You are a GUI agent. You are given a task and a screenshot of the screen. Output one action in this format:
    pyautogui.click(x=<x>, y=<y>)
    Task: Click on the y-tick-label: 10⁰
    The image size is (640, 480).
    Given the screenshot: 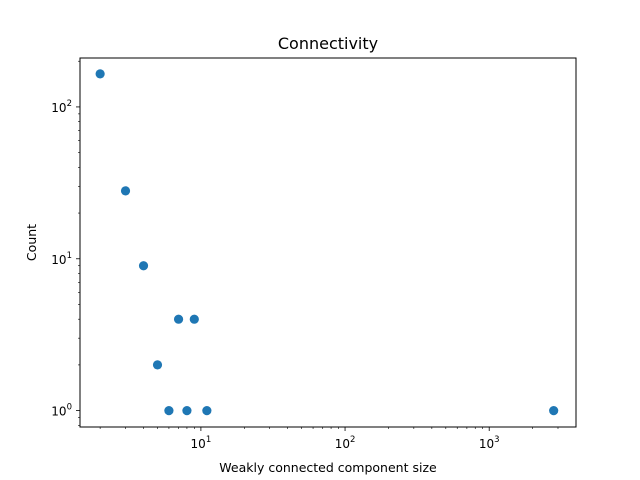 What is the action you would take?
    pyautogui.click(x=61, y=411)
    